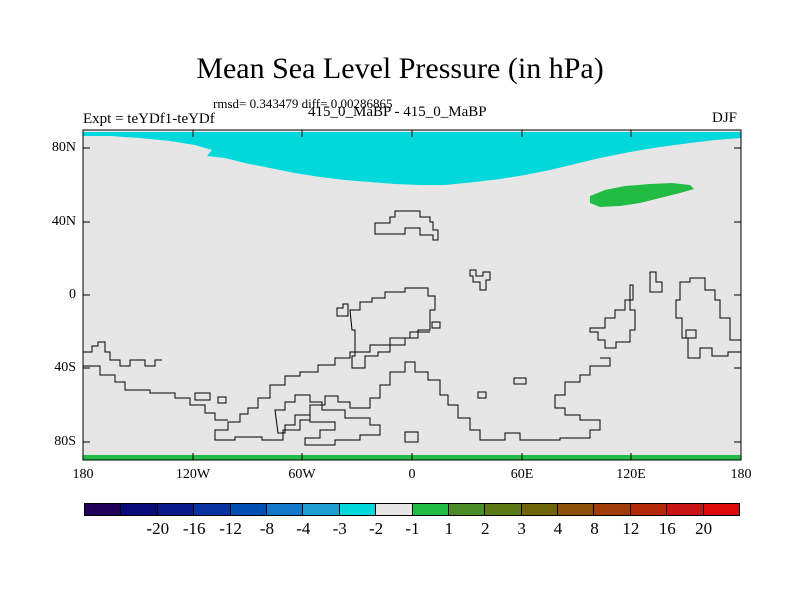 The image size is (800, 600). I want to click on colorbar-label: 8, so click(594, 528).